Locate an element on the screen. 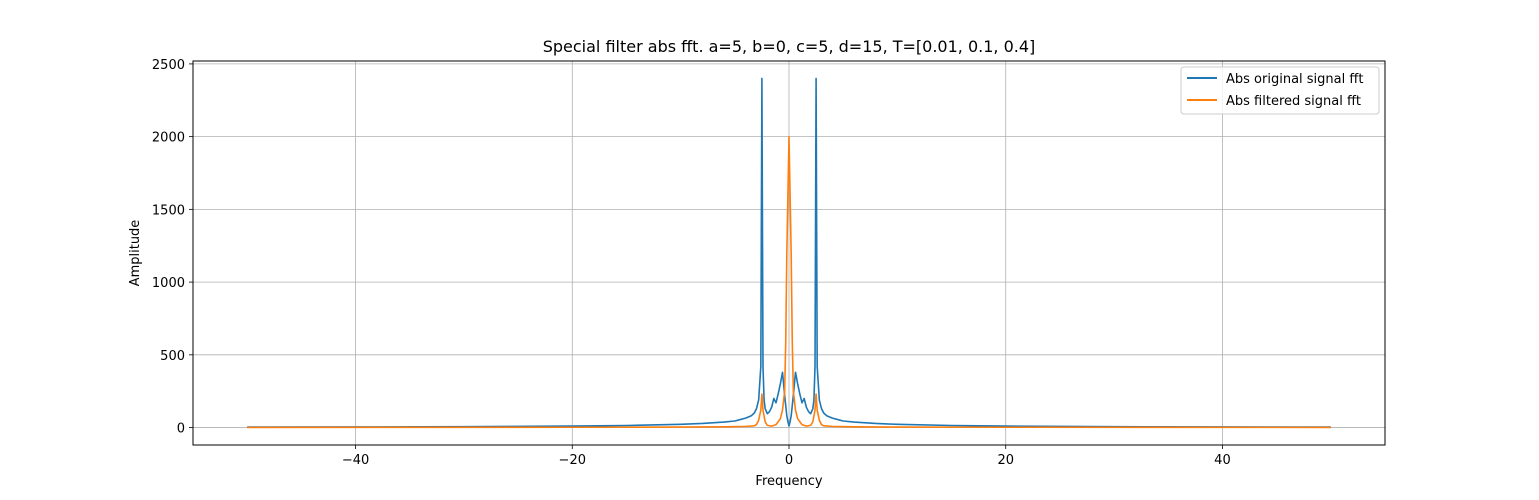  y-axis-label: Amplitude is located at coordinates (135, 253).